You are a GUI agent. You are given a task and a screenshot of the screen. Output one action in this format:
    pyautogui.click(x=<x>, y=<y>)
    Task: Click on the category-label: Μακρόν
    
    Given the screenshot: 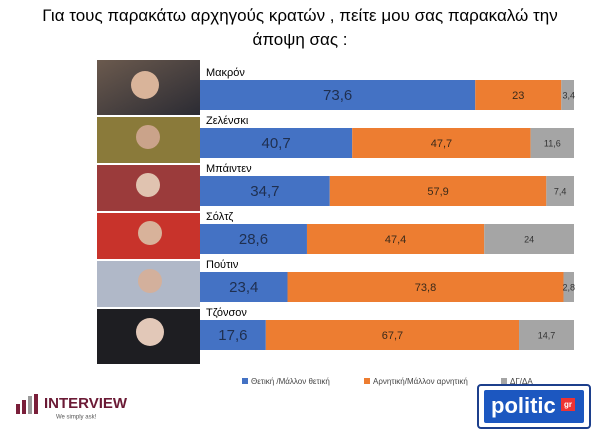 What is the action you would take?
    pyautogui.click(x=225, y=73)
    